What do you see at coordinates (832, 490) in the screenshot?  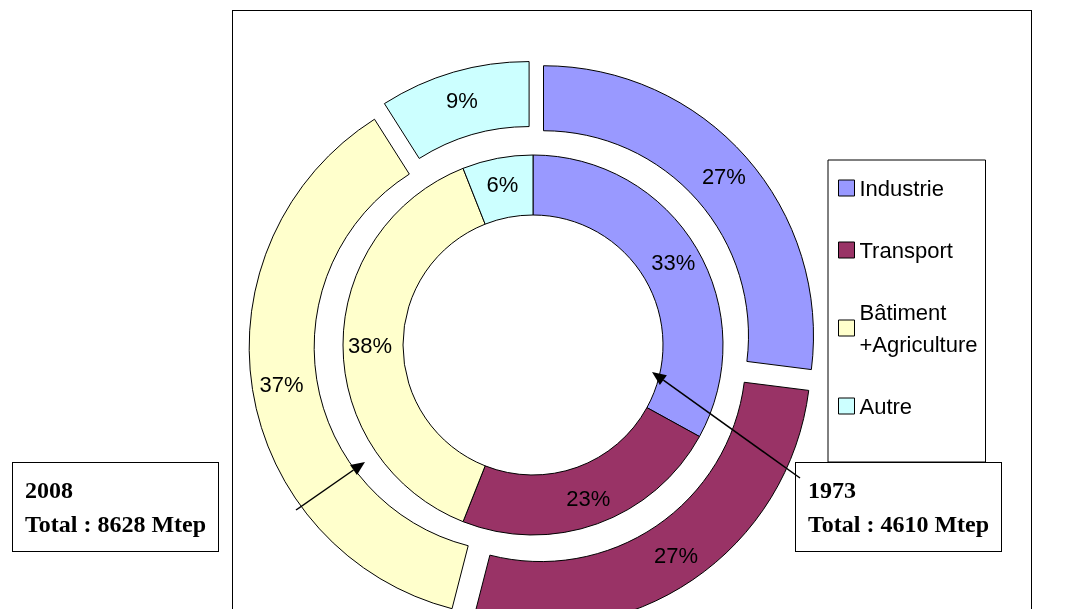 I see `slice-label: 1973` at bounding box center [832, 490].